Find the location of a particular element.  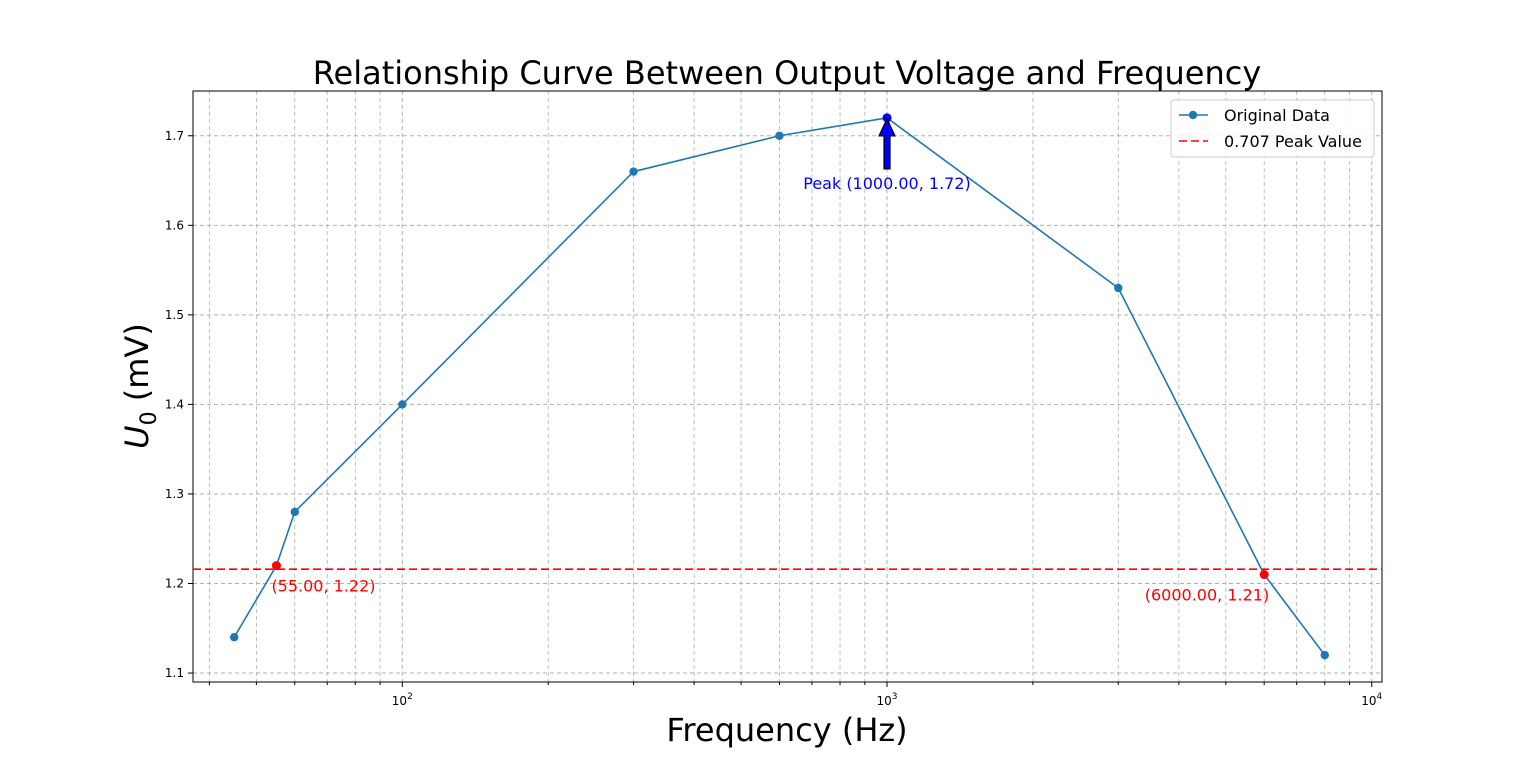

legend: Original Data 0.707 Peak Value is located at coordinates (1272, 128).